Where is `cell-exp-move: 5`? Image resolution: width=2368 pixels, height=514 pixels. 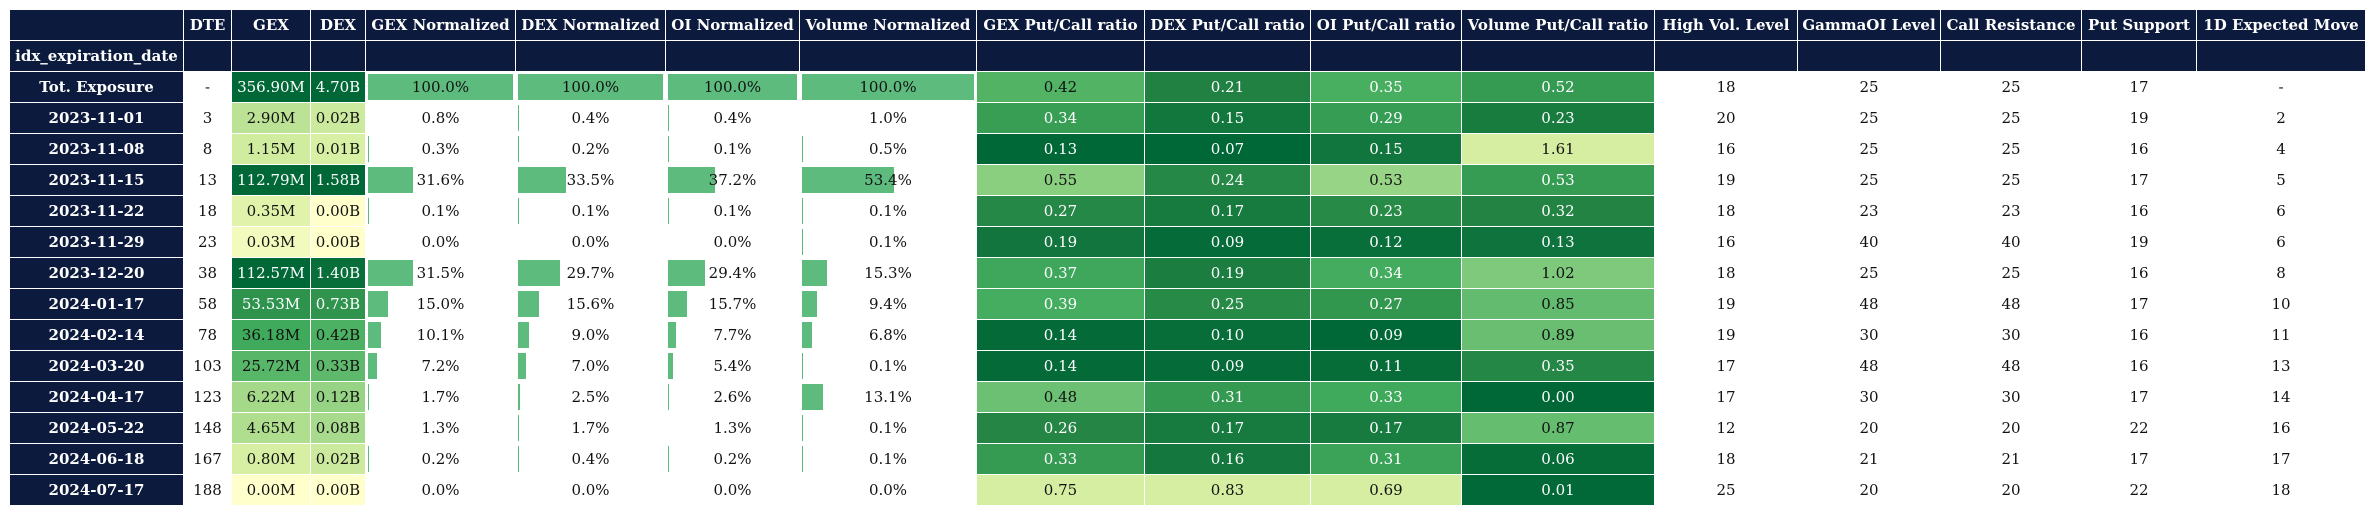 cell-exp-move: 5 is located at coordinates (2281, 180).